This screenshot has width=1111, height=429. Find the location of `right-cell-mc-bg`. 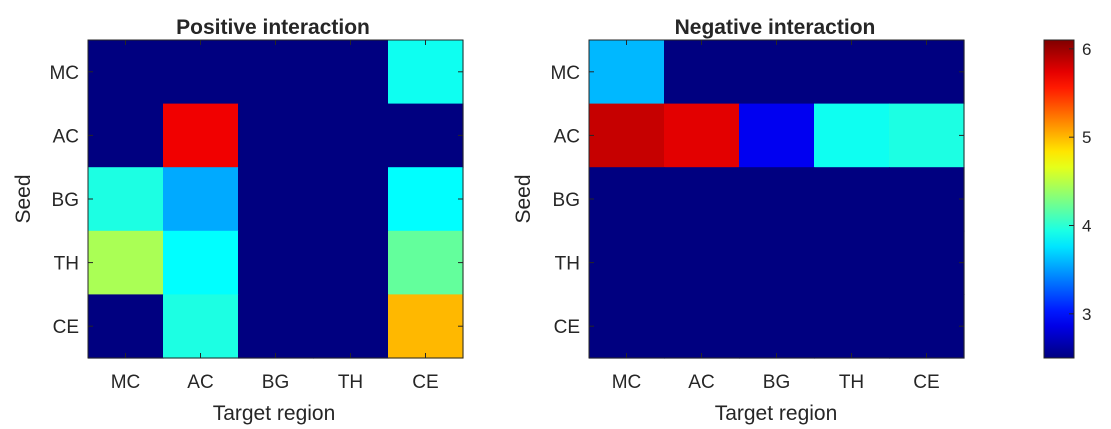

right-cell-mc-bg is located at coordinates (777, 72).